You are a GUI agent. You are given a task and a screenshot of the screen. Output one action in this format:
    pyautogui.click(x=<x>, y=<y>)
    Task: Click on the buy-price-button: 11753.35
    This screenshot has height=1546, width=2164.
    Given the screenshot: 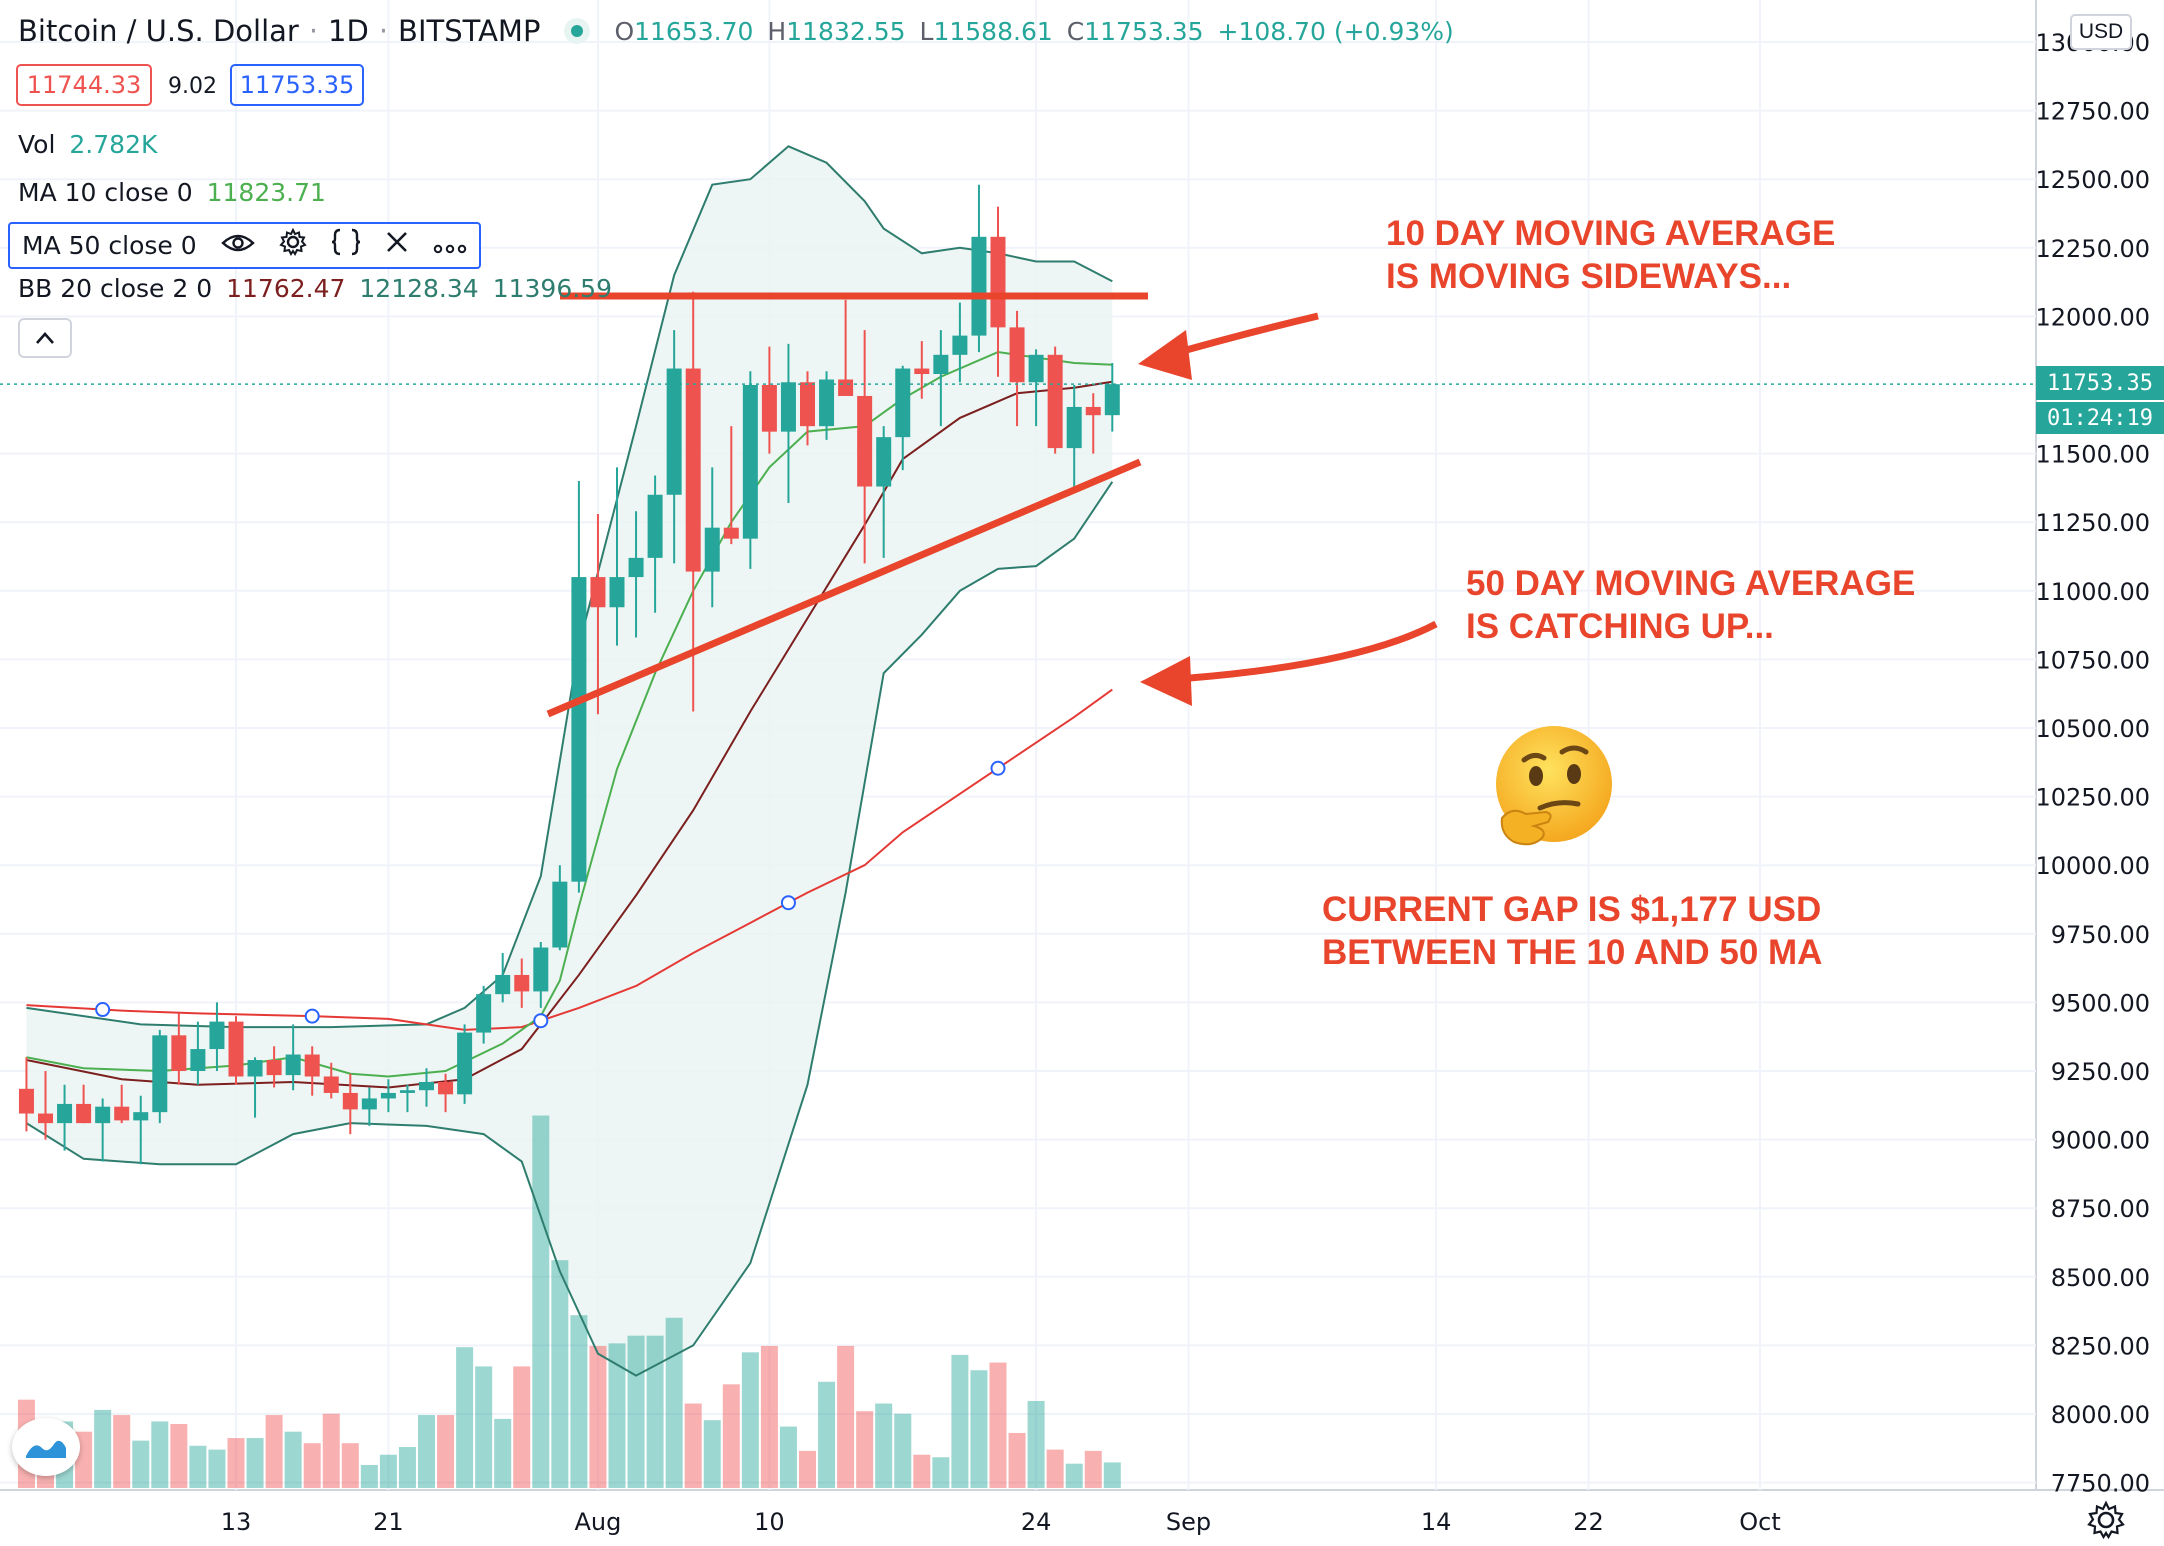 What is the action you would take?
    pyautogui.click(x=297, y=85)
    